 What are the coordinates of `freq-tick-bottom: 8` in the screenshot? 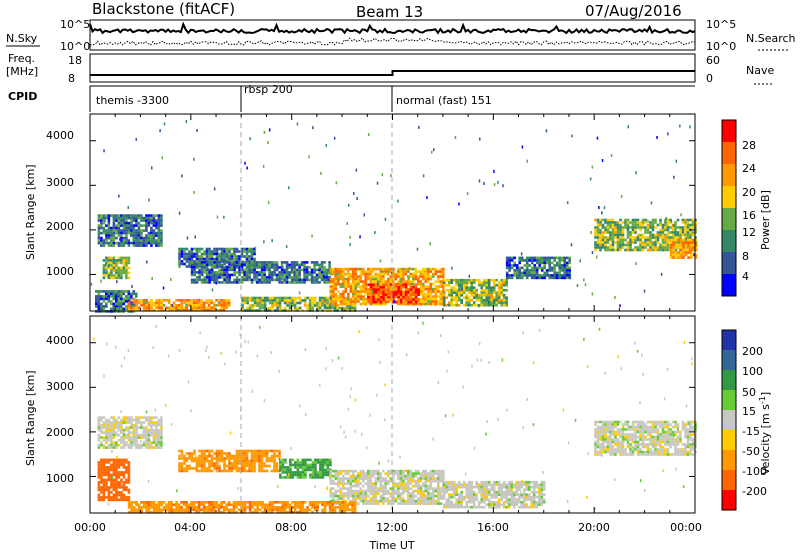 It's located at (71, 78).